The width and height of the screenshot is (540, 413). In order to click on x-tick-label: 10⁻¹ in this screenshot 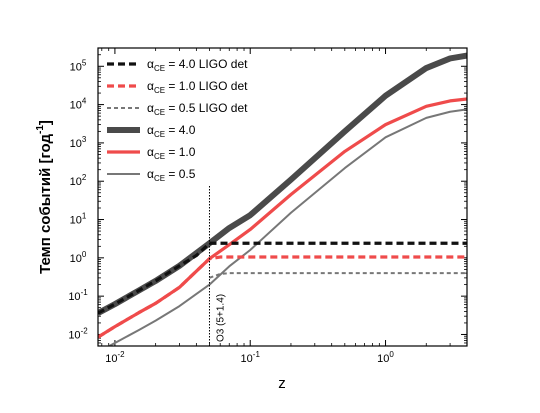, I will do `click(251, 357)`.